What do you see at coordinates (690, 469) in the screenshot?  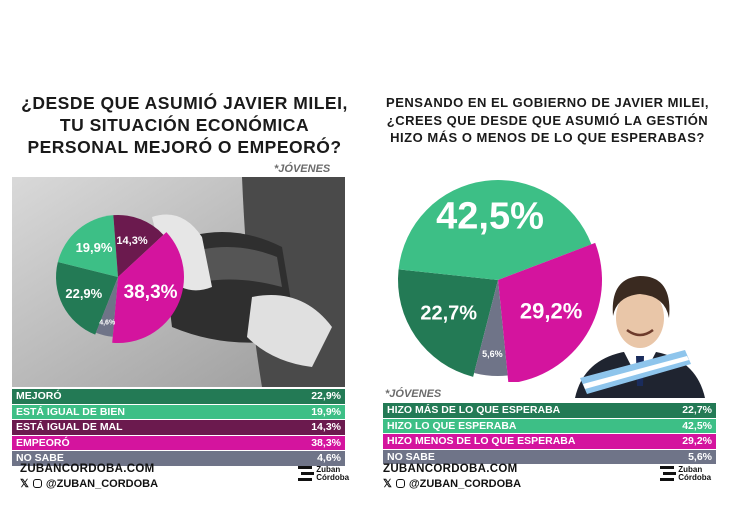 I see `right-logo-line1: Zuban` at bounding box center [690, 469].